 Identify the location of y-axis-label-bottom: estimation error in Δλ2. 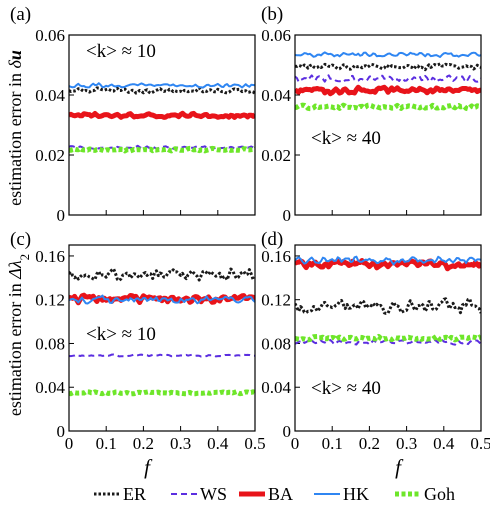
(18, 335).